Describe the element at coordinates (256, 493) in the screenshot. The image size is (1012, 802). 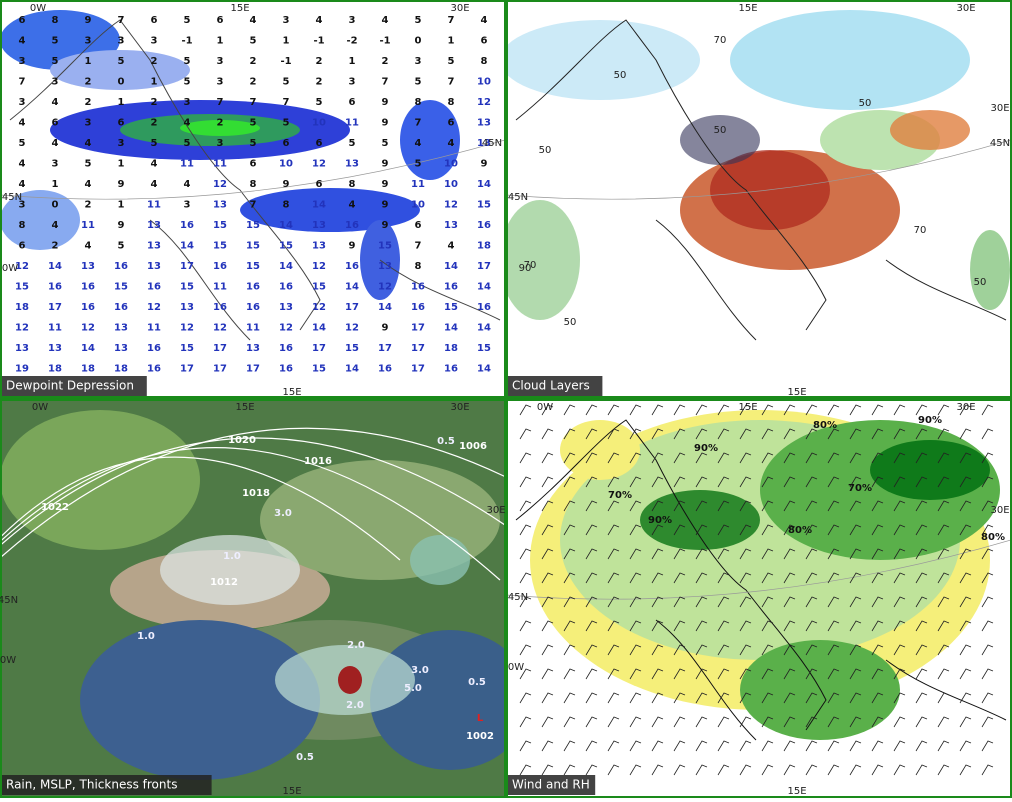
I see `isobar-label: 1018` at that location.